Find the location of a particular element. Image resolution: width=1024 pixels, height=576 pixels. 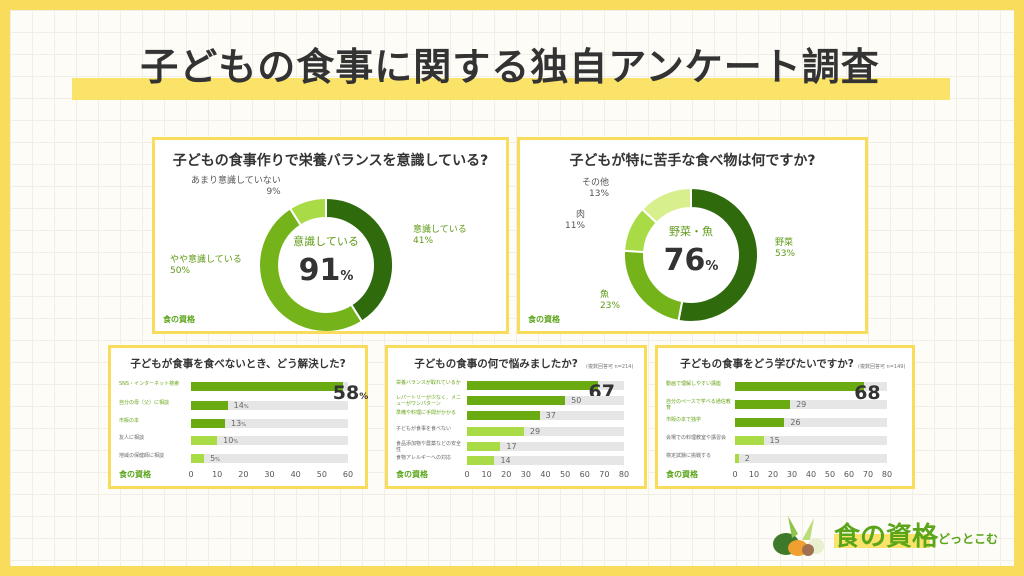

axis-tick: 70 is located at coordinates (868, 474).